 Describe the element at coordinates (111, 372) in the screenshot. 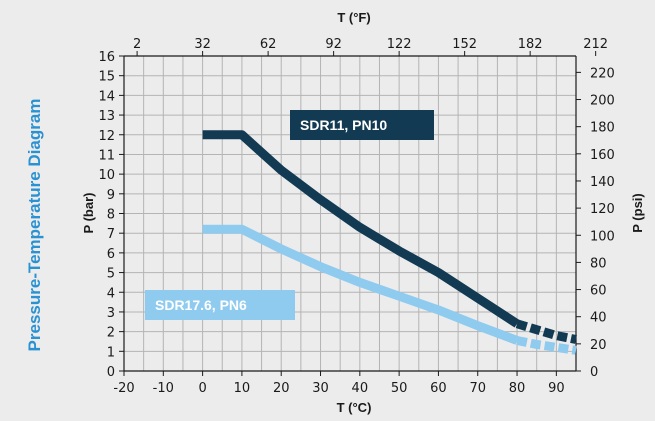

I see `y-tick-label: 0` at that location.